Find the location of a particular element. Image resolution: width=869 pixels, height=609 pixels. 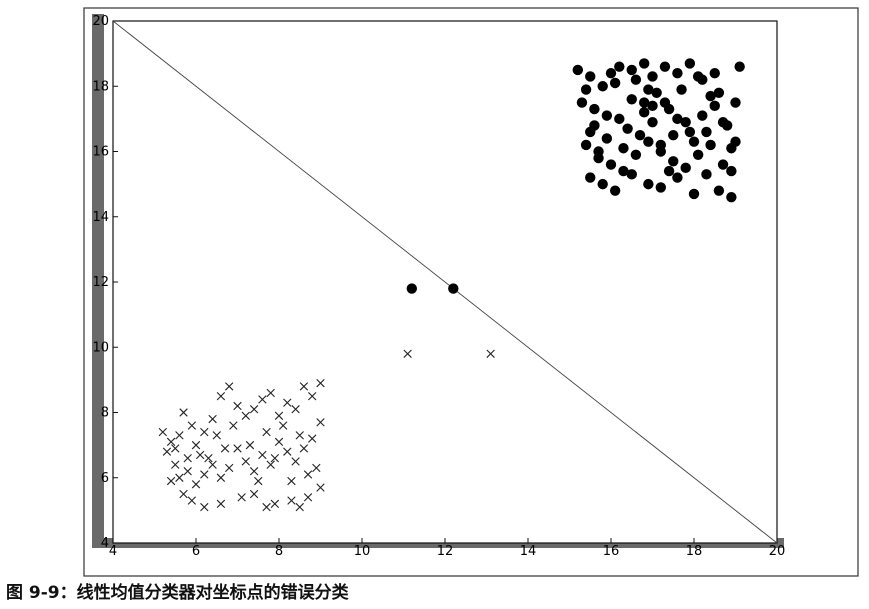

y-tick-label: 12 is located at coordinates (100, 282).